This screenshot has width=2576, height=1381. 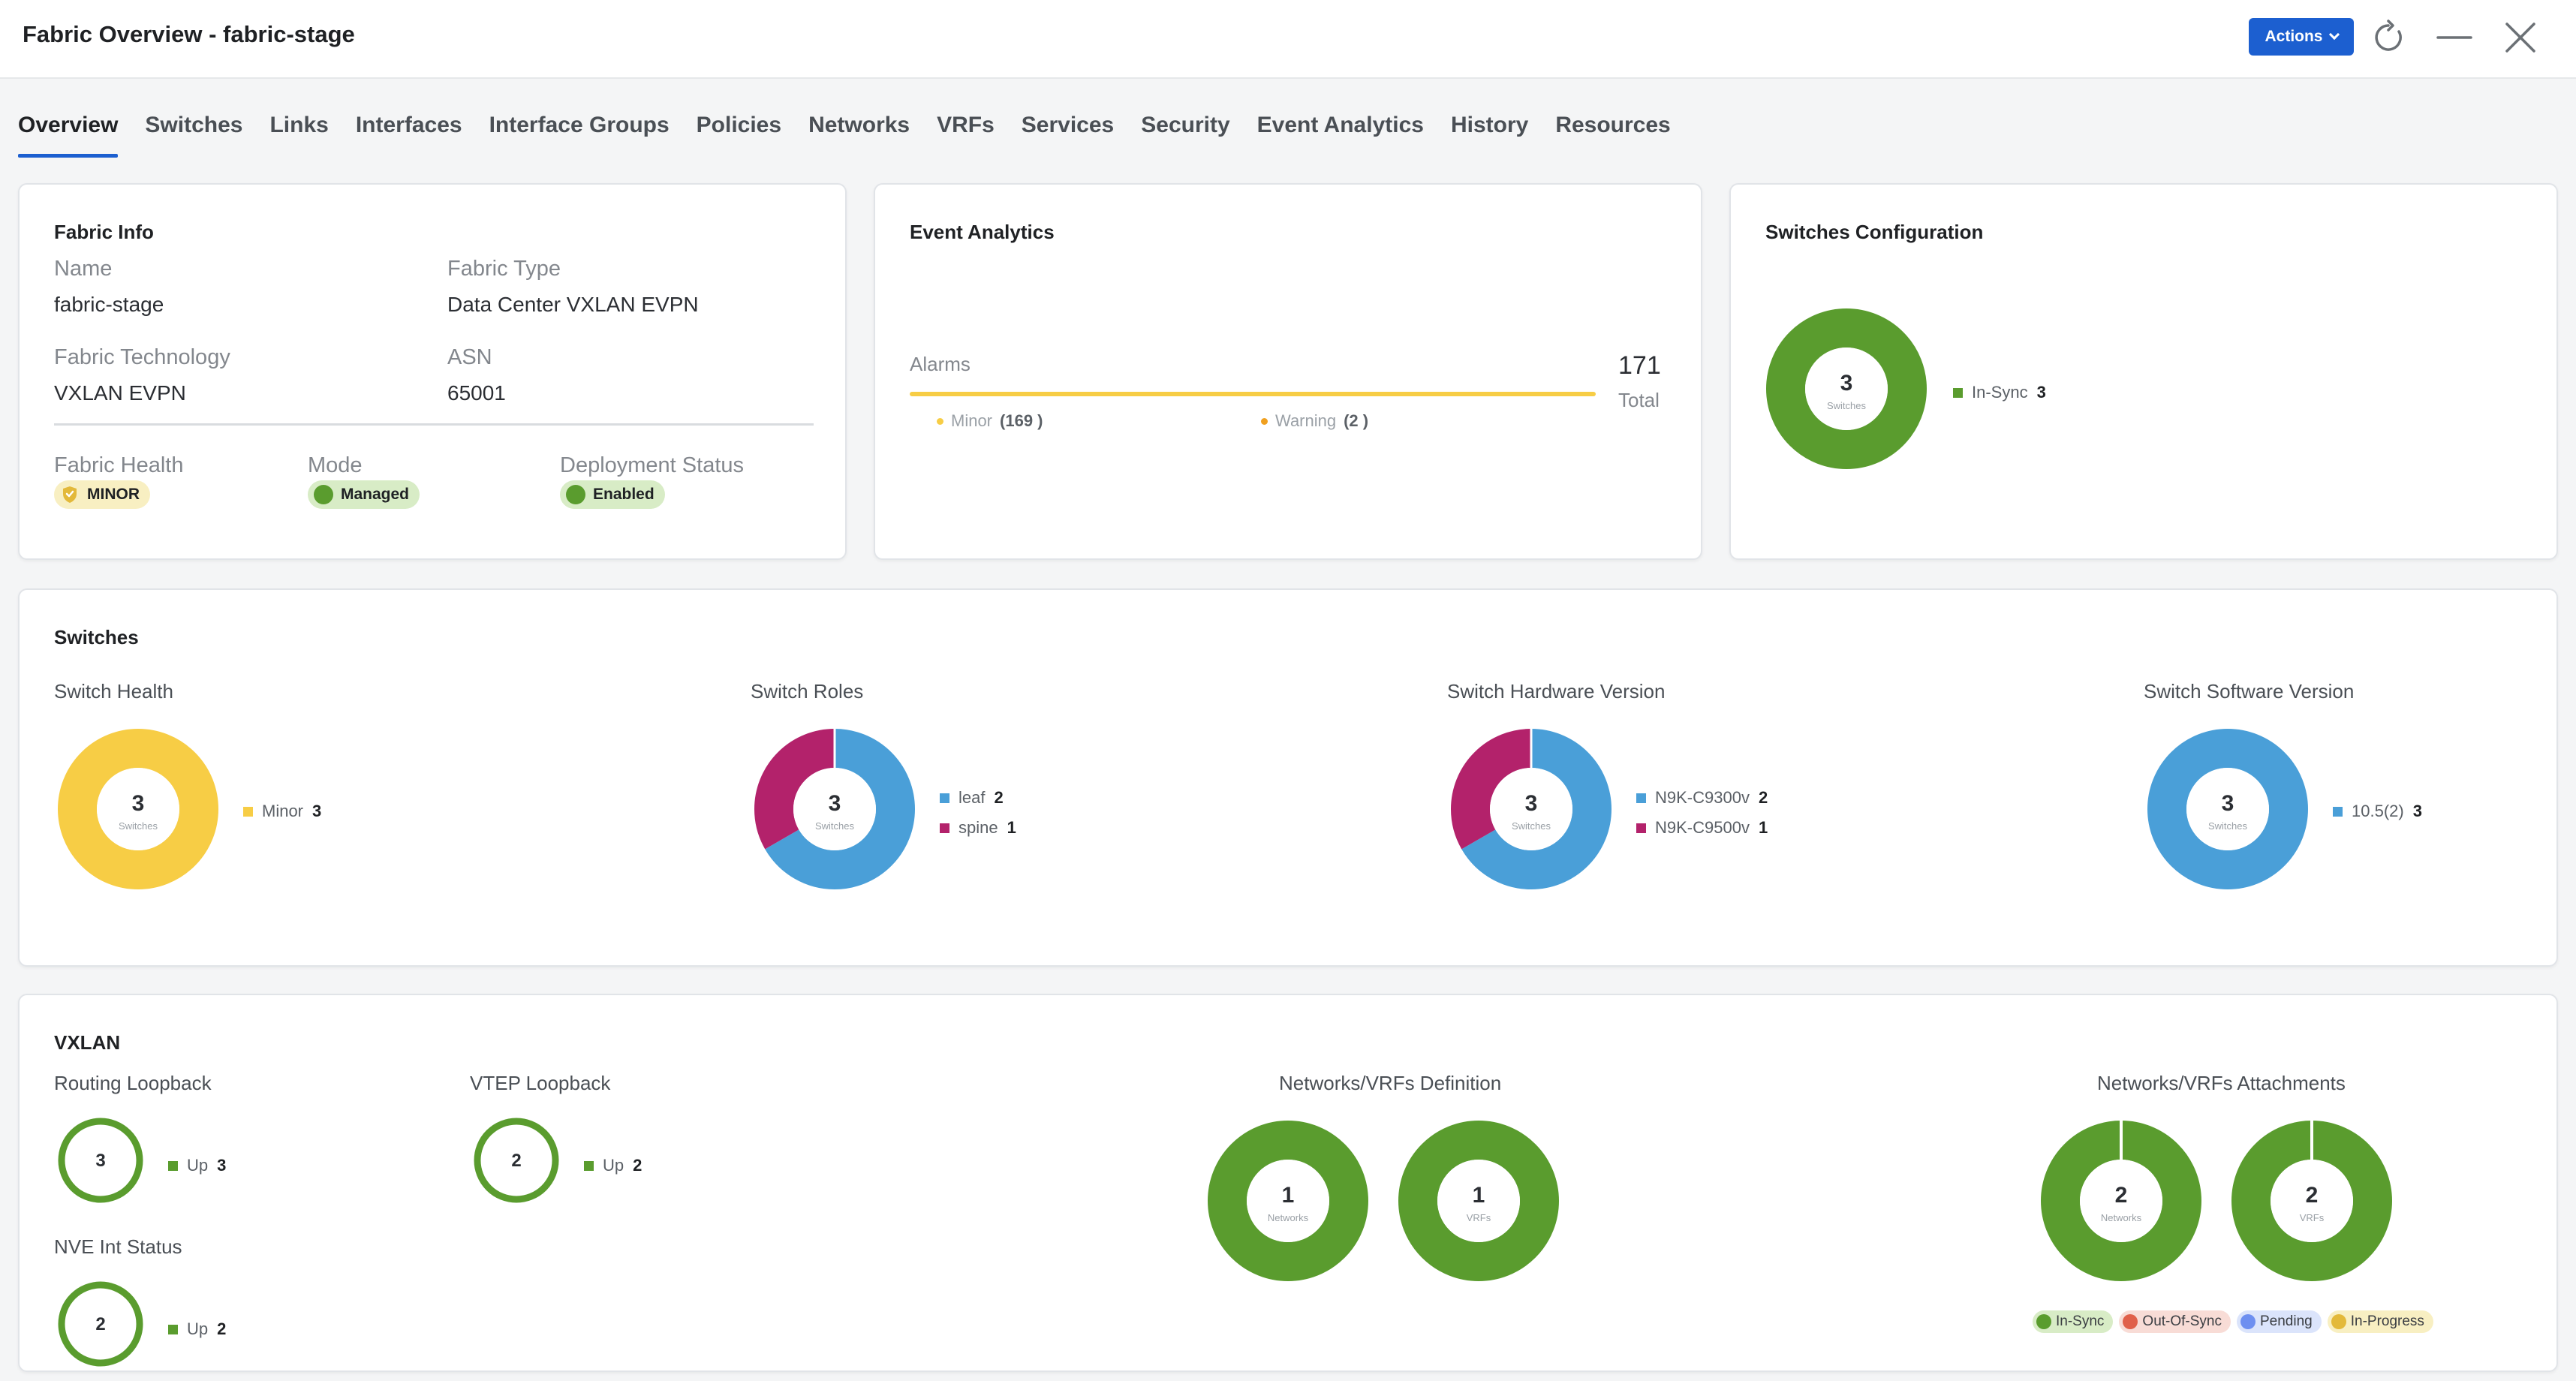 What do you see at coordinates (189, 34) in the screenshot?
I see `page-title: Fabric Overview - fabric-stage` at bounding box center [189, 34].